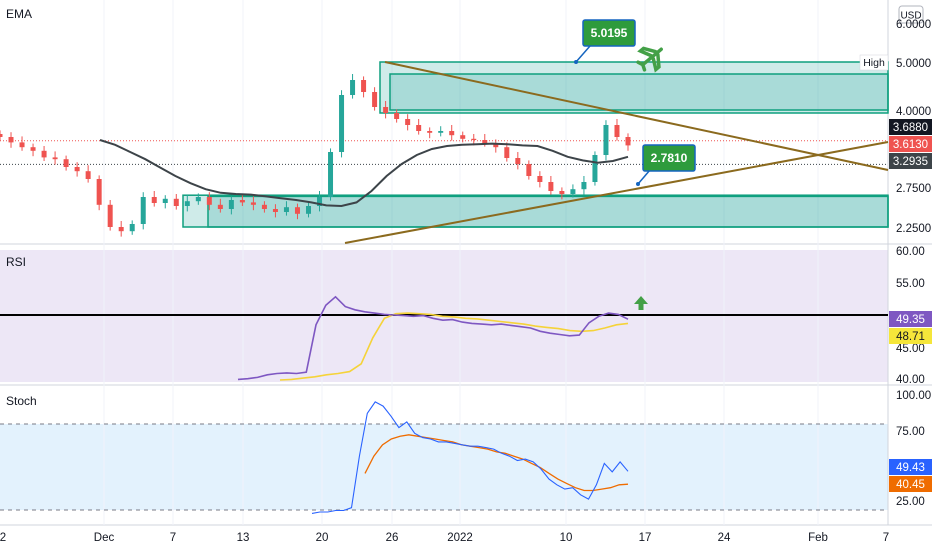  I want to click on airplane-icon, so click(649, 59).